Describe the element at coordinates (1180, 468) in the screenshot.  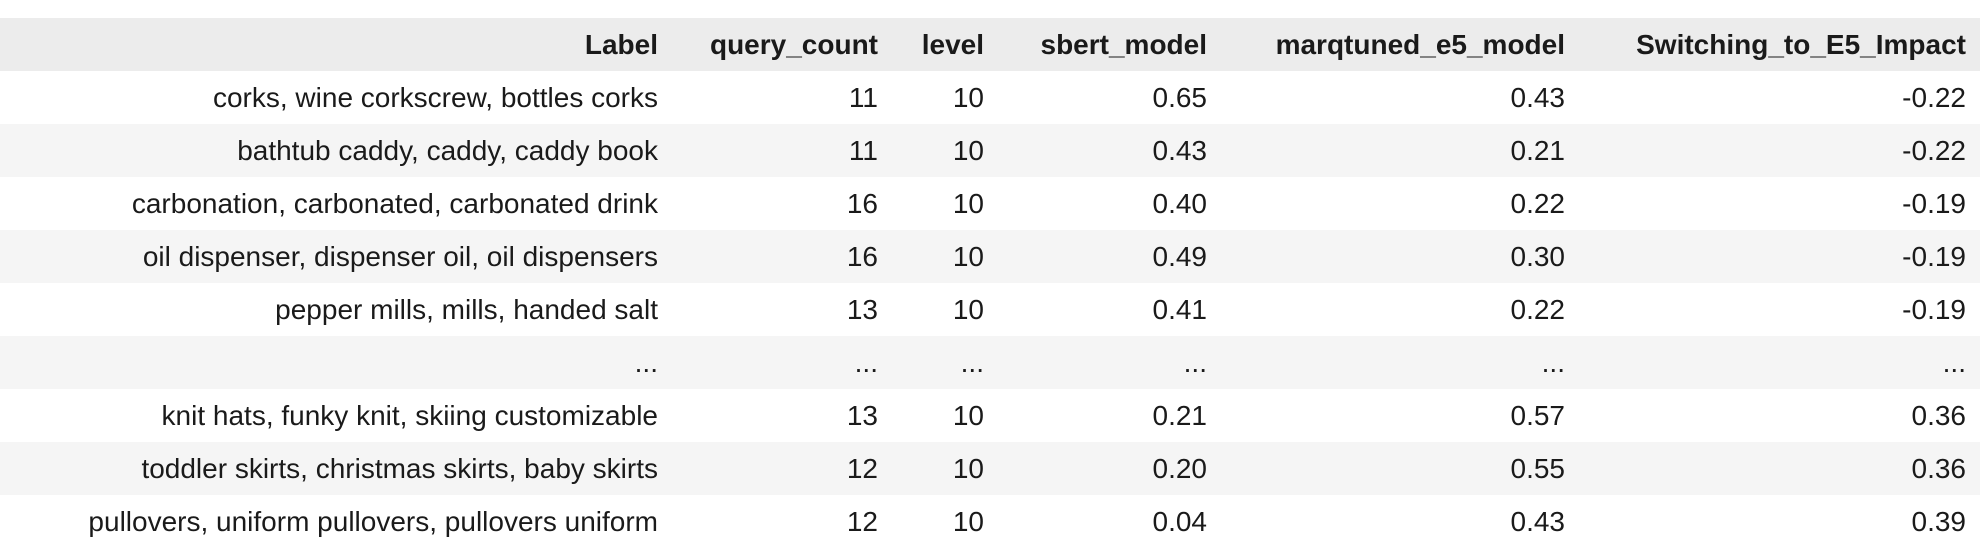
I see `cell-sbert-model: 0.20` at that location.